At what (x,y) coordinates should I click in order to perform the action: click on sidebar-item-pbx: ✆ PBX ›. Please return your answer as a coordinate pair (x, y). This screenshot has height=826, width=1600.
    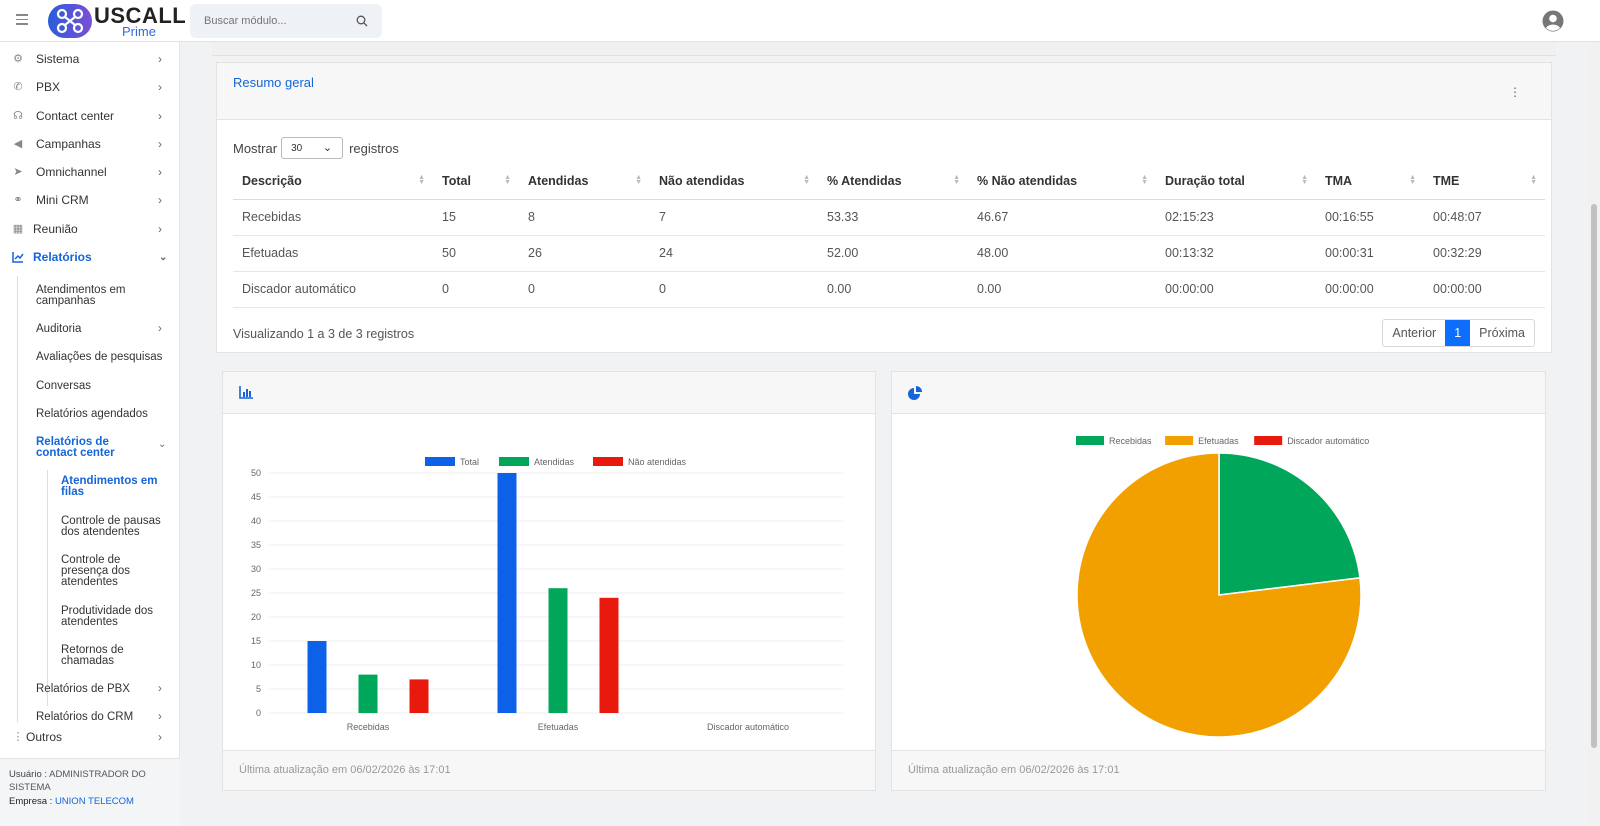
    Looking at the image, I should click on (90, 87).